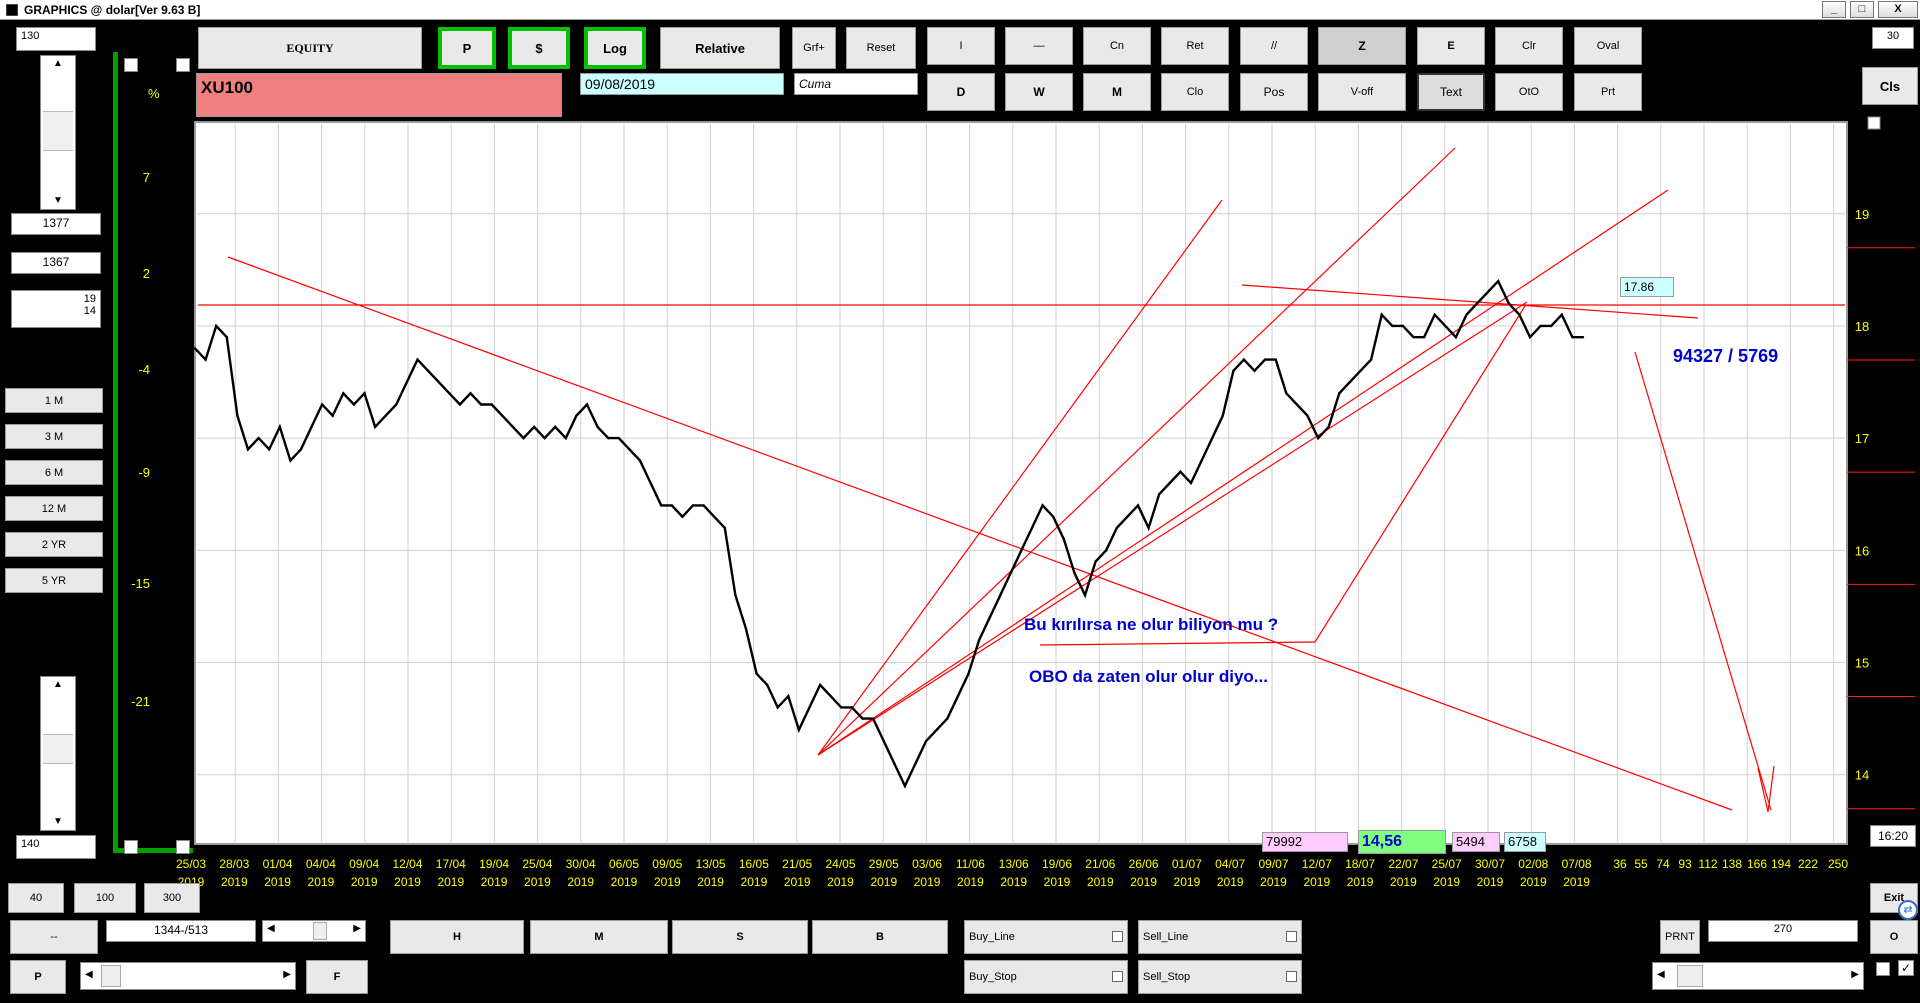  I want to click on tool-pos-button: Pos, so click(1274, 92).